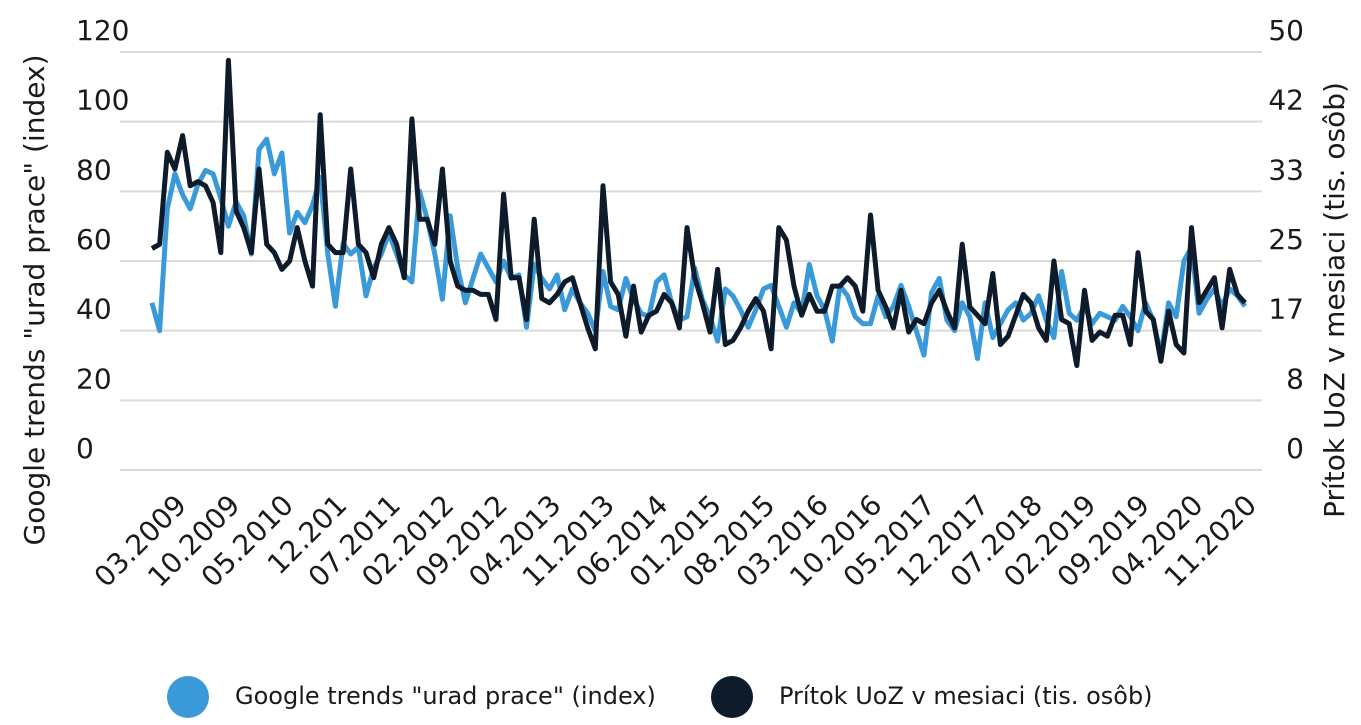 The width and height of the screenshot is (1361, 725). I want to click on y-tick-label: 40, so click(94, 309).